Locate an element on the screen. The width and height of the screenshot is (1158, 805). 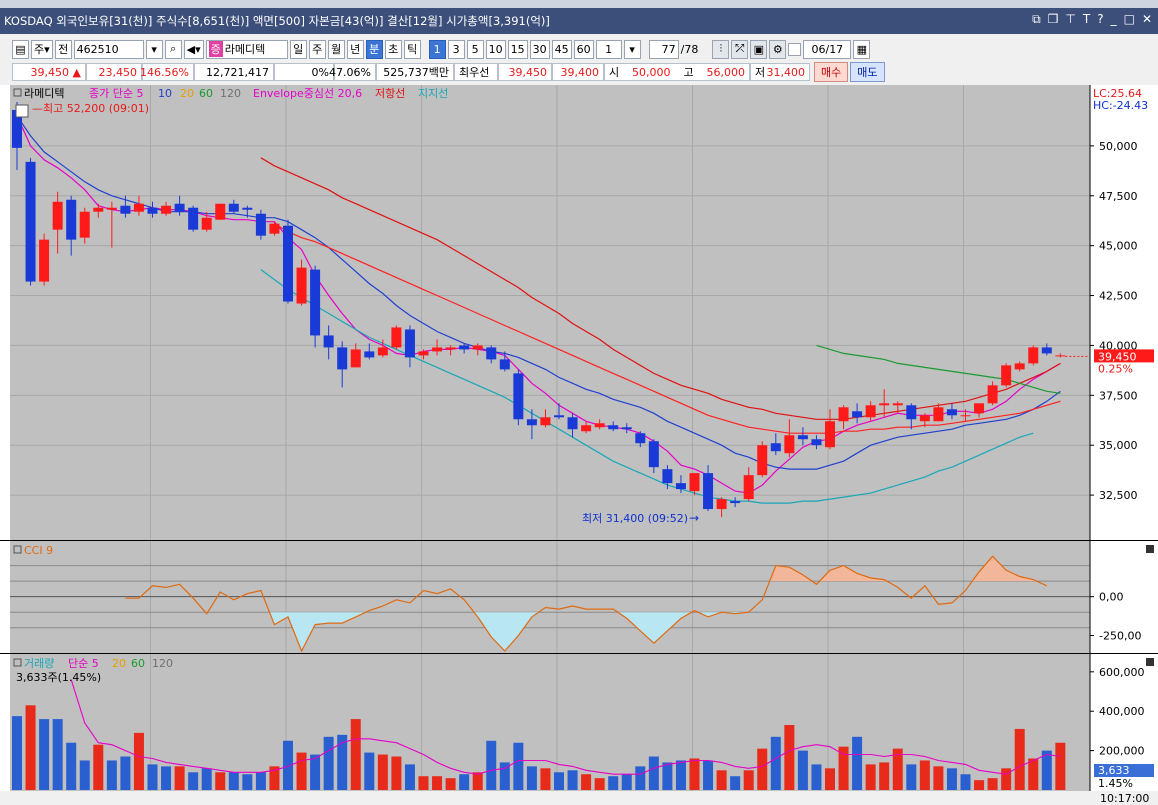
page-input: 77 is located at coordinates (663, 49).